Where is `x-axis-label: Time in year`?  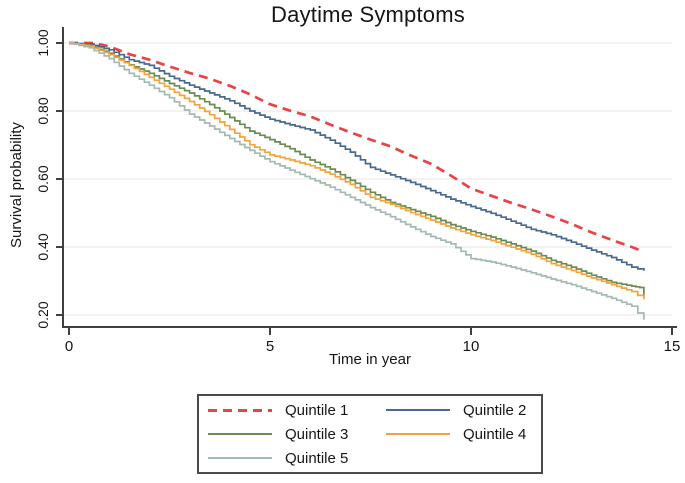
x-axis-label: Time in year is located at coordinates (370, 359).